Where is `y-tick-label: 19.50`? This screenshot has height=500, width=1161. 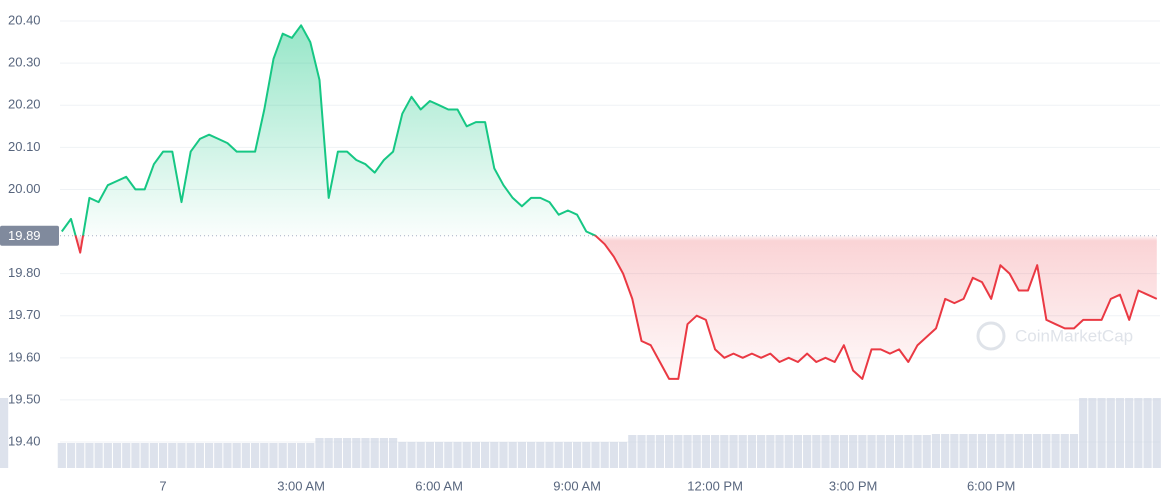
y-tick-label: 19.50 is located at coordinates (24, 398).